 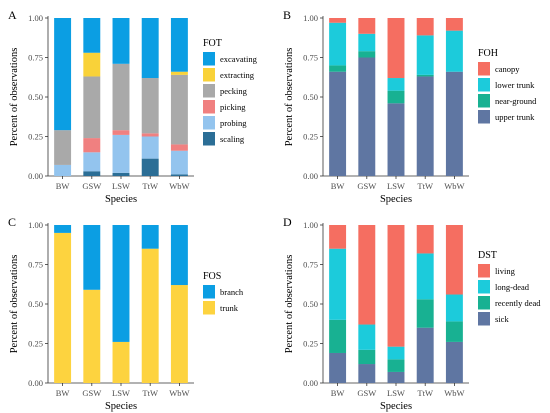 I want to click on bar-segment-WbW-upper-trunk, so click(x=454, y=123).